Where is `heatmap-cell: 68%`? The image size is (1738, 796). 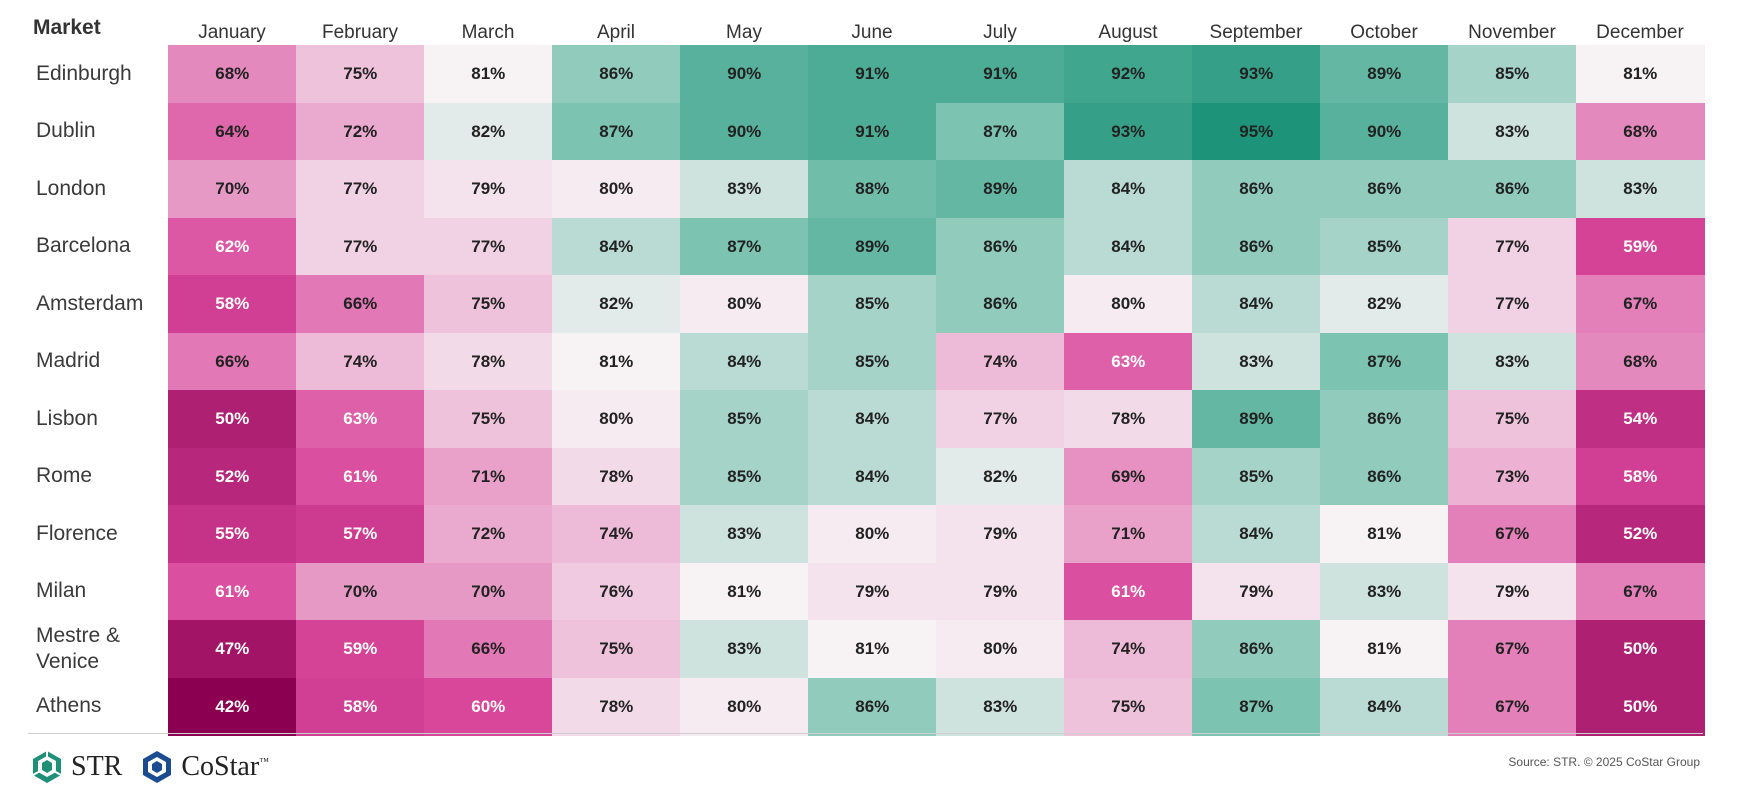
heatmap-cell: 68% is located at coordinates (1640, 361).